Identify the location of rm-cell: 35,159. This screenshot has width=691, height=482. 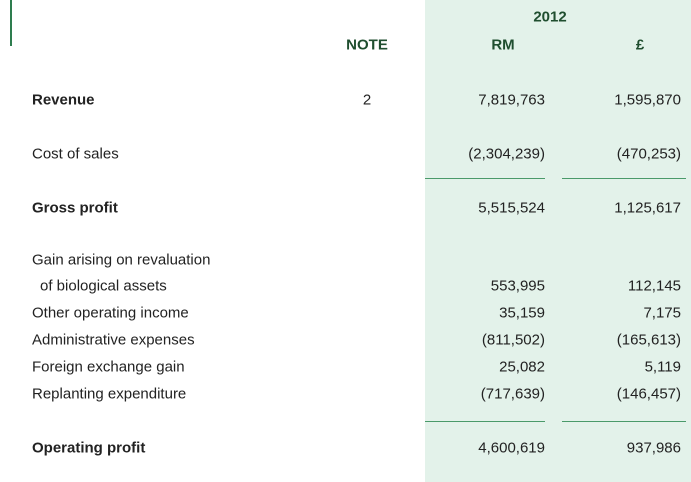
(522, 313).